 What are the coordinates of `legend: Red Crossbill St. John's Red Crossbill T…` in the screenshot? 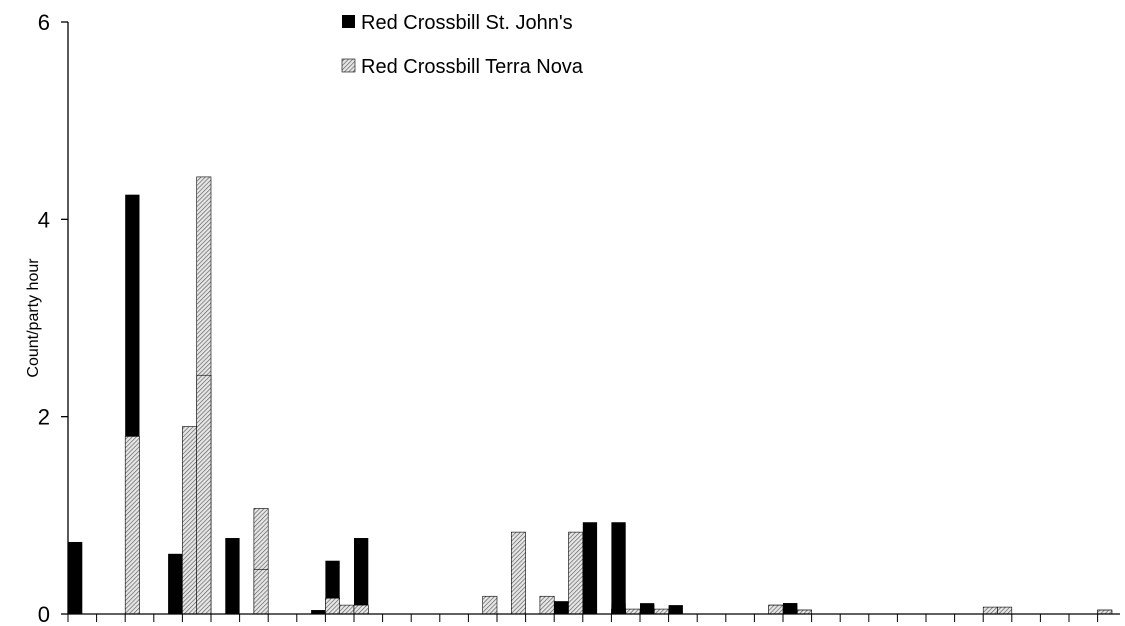 It's located at (462, 45).